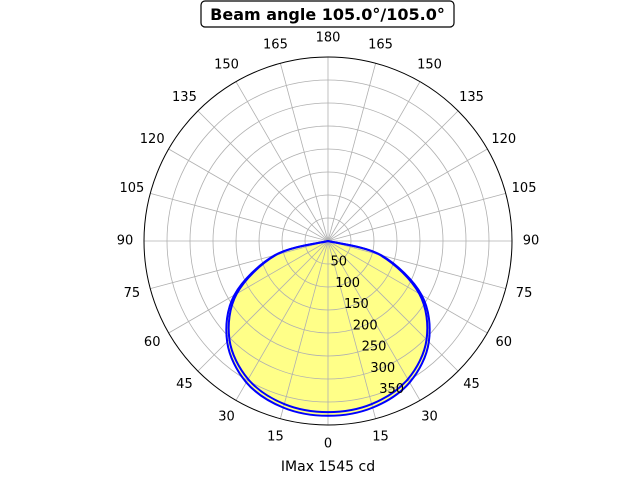  What do you see at coordinates (328, 444) in the screenshot?
I see `angle-tick-label: 0` at bounding box center [328, 444].